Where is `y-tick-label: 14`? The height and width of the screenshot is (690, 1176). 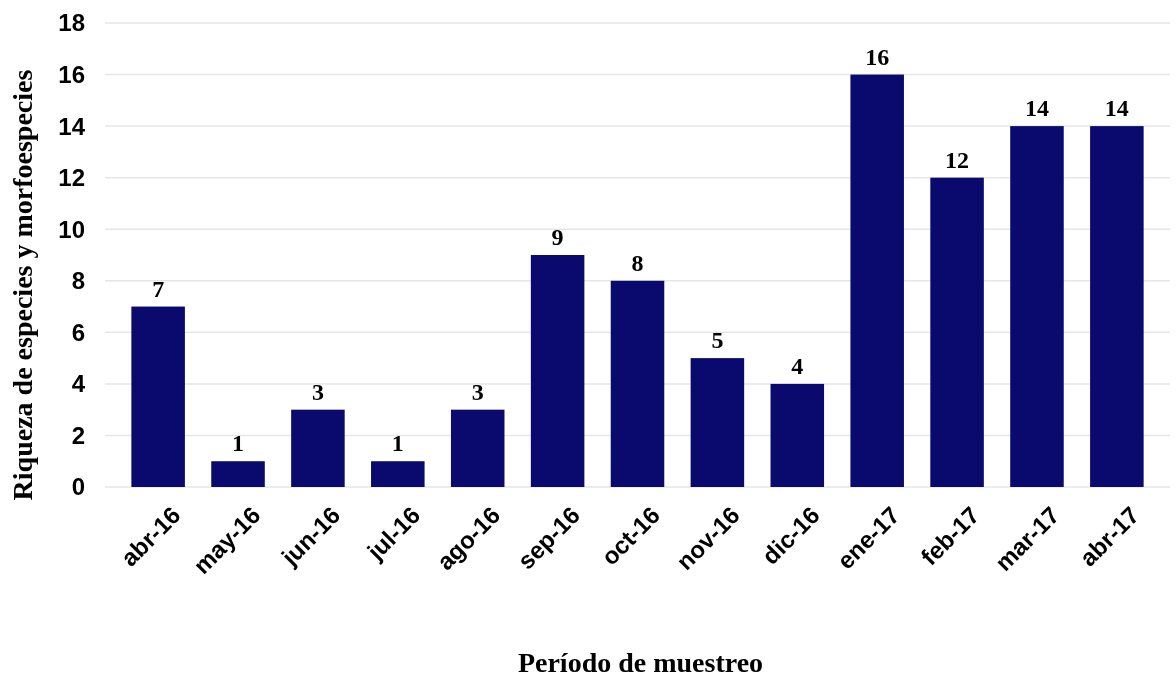 y-tick-label: 14 is located at coordinates (72, 126).